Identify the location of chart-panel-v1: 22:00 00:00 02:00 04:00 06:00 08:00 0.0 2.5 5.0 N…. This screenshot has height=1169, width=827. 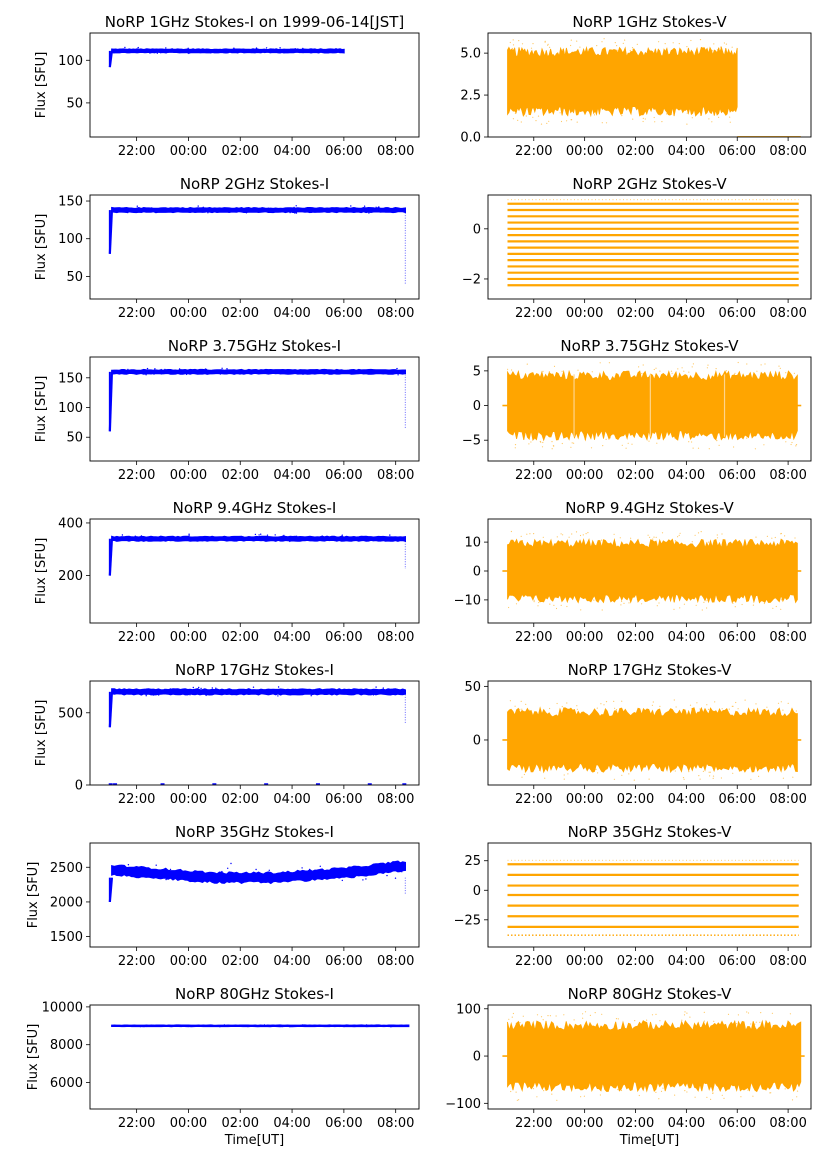
(636, 86).